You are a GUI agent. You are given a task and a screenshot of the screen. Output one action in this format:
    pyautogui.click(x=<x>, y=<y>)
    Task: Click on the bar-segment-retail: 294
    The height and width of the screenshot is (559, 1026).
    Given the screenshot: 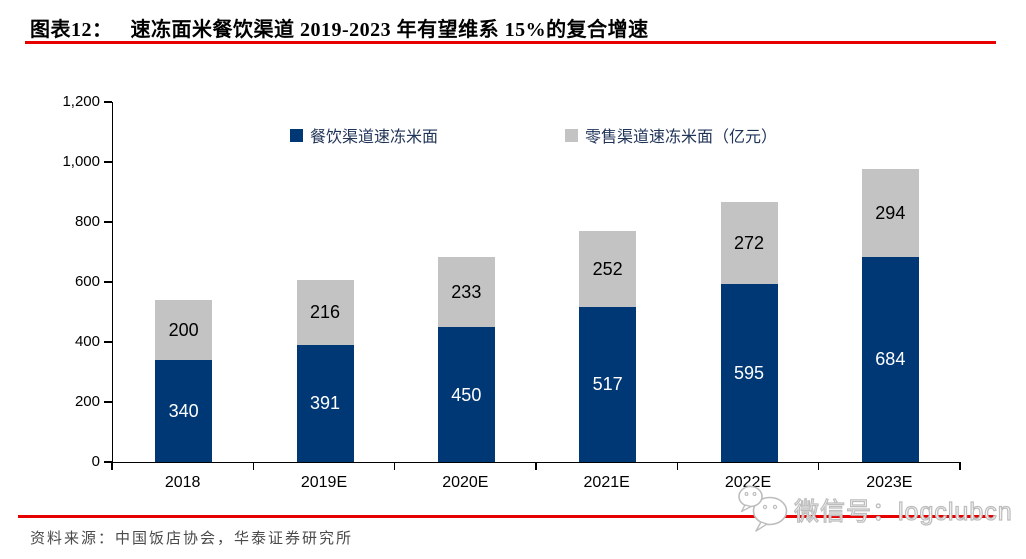 What is the action you would take?
    pyautogui.click(x=890, y=212)
    